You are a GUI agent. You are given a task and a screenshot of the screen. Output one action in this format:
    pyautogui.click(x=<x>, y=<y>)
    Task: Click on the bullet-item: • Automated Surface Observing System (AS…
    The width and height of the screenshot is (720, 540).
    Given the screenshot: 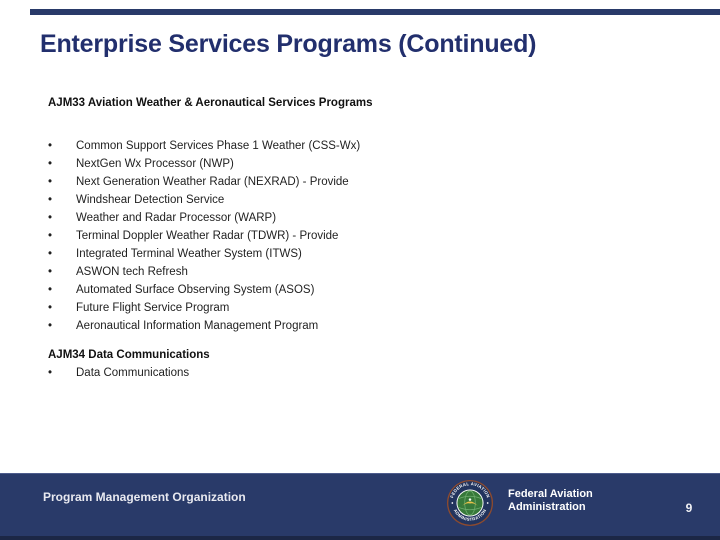 What is the action you would take?
    pyautogui.click(x=363, y=292)
    